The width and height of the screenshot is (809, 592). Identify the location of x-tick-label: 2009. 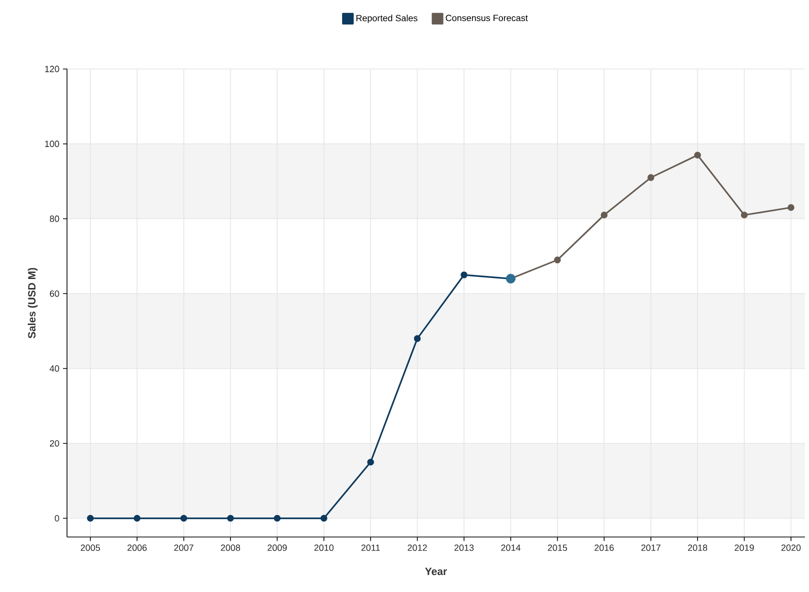
(277, 547).